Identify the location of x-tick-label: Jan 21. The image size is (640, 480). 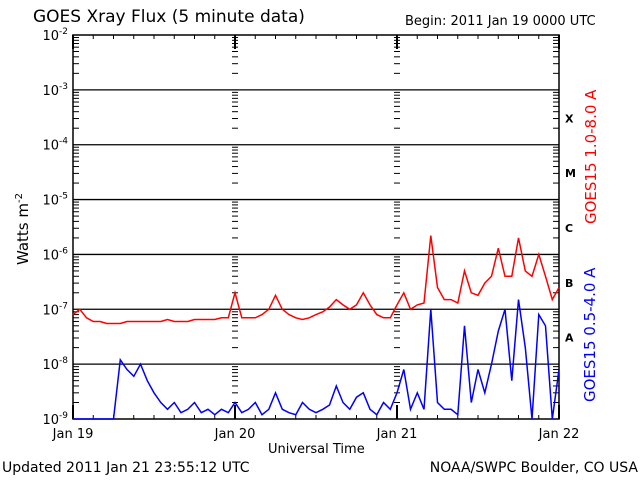
(397, 434).